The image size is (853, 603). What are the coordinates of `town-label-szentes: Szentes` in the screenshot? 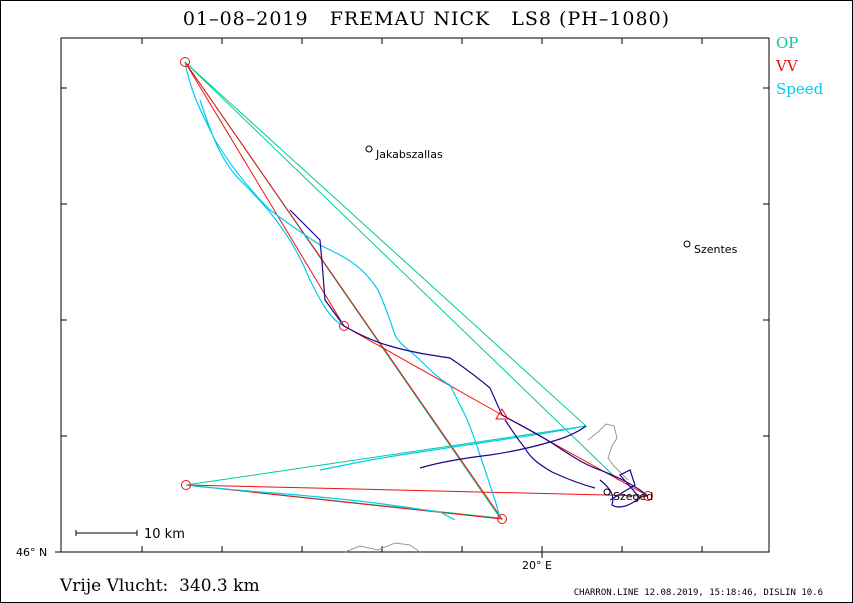 It's located at (716, 249).